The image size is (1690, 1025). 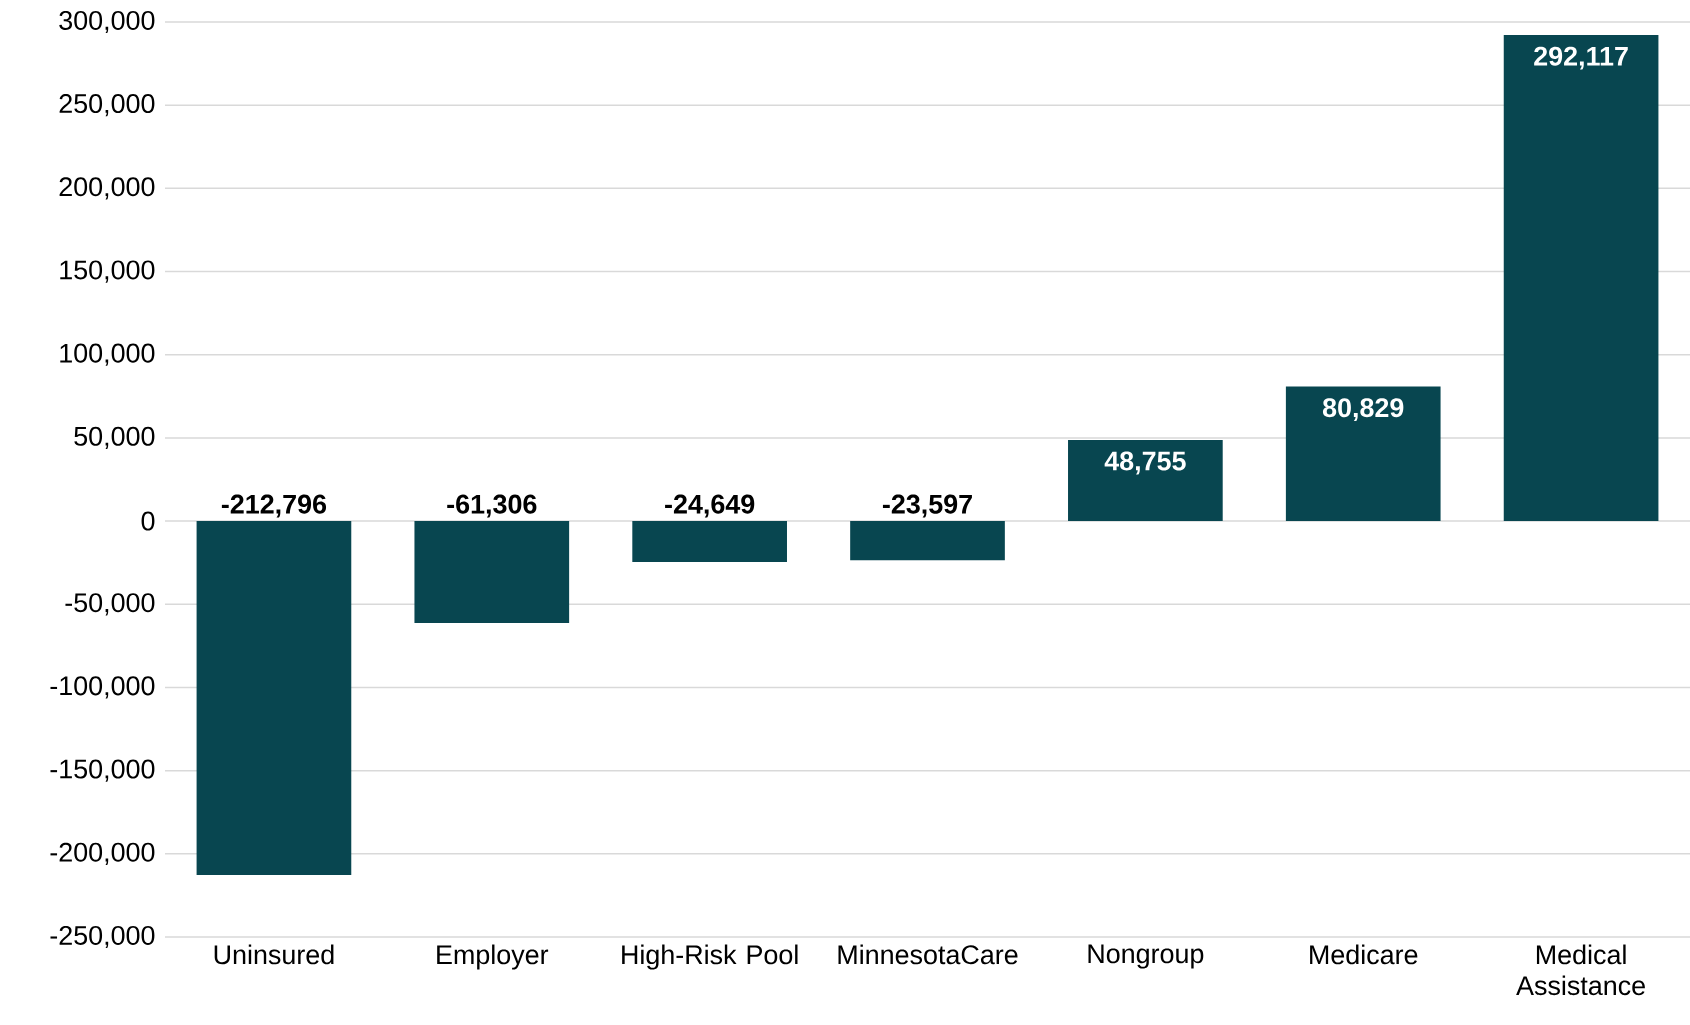 I want to click on y-tick-label: 200,000, so click(x=107, y=188).